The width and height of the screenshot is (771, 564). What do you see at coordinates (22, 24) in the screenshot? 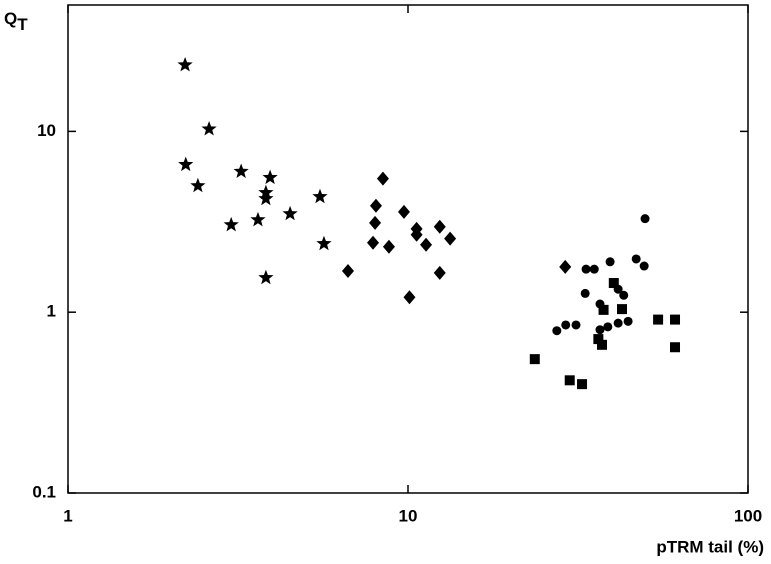
I see `y-axis-label-sub: T` at bounding box center [22, 24].